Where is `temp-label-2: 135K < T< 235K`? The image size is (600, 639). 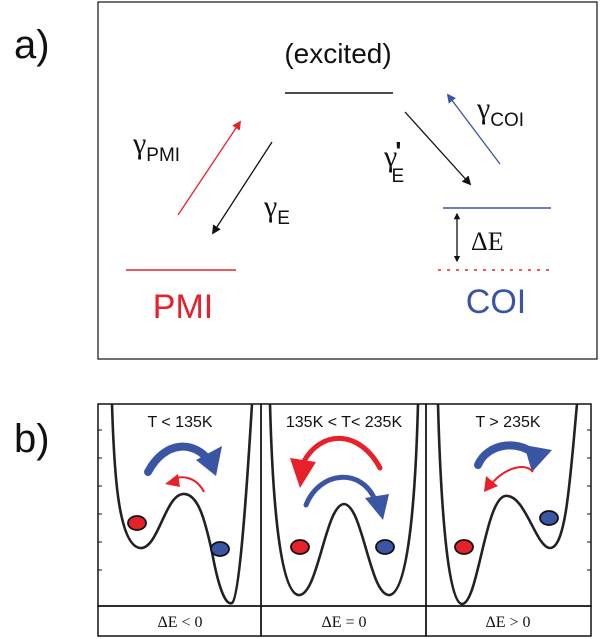
temp-label-2: 135K < T< 235K is located at coordinates (344, 422).